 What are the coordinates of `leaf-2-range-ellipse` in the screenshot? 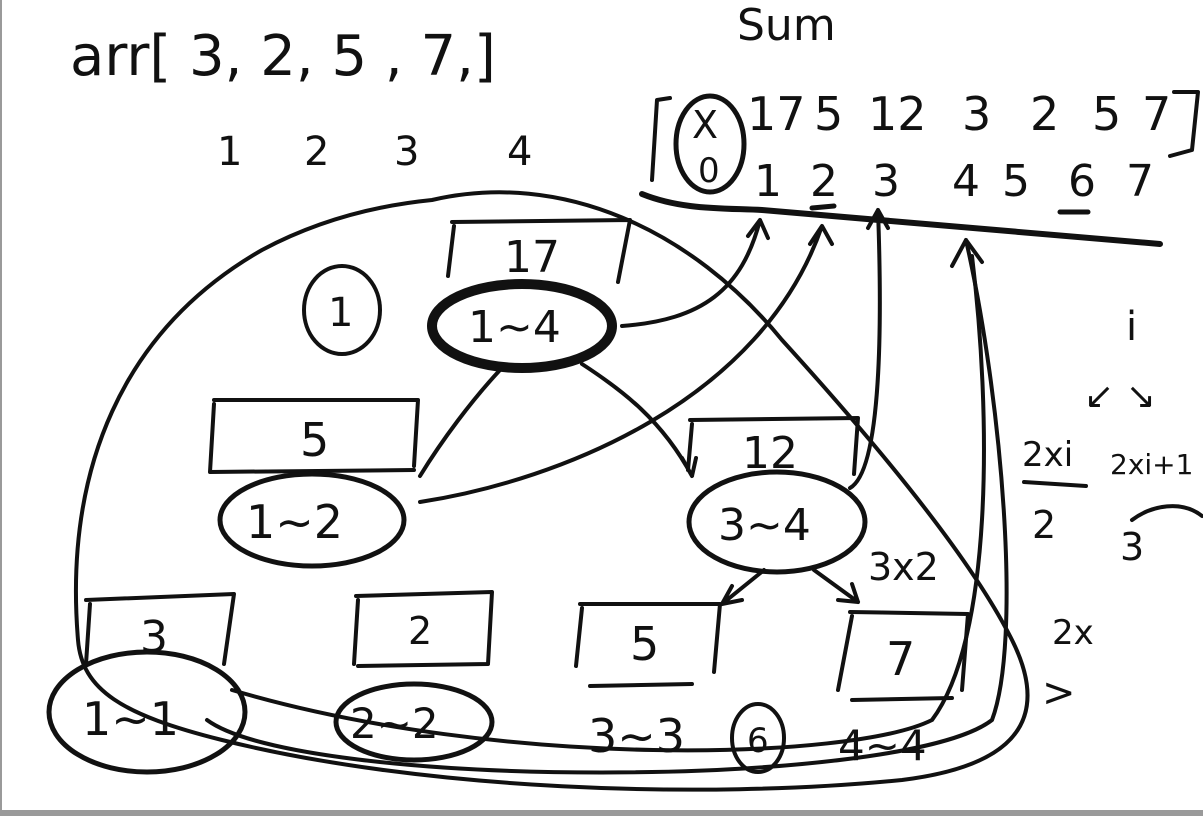 It's located at (414, 722).